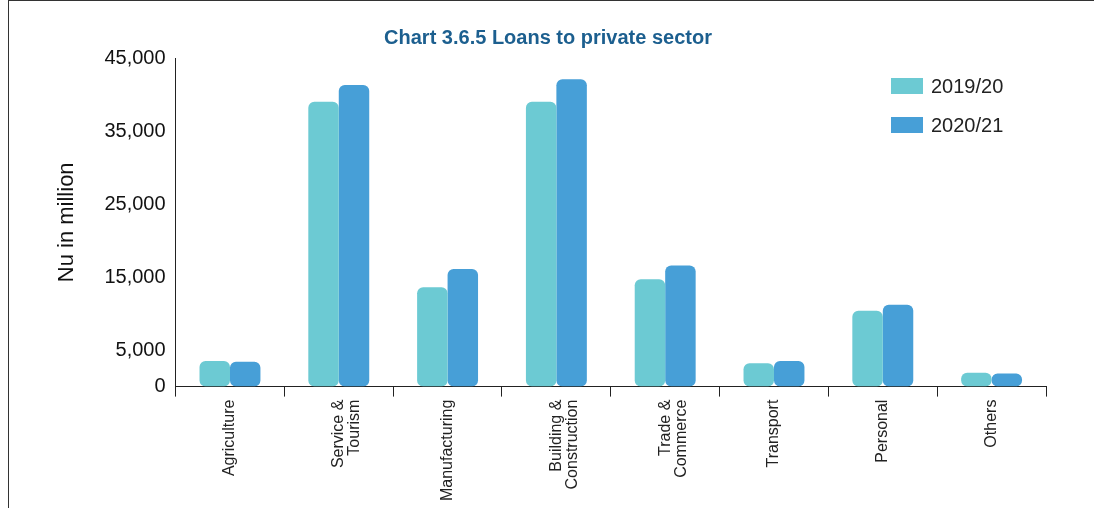 The height and width of the screenshot is (508, 1094). What do you see at coordinates (346, 434) in the screenshot?
I see `x-tick-label: Service & Tourism` at bounding box center [346, 434].